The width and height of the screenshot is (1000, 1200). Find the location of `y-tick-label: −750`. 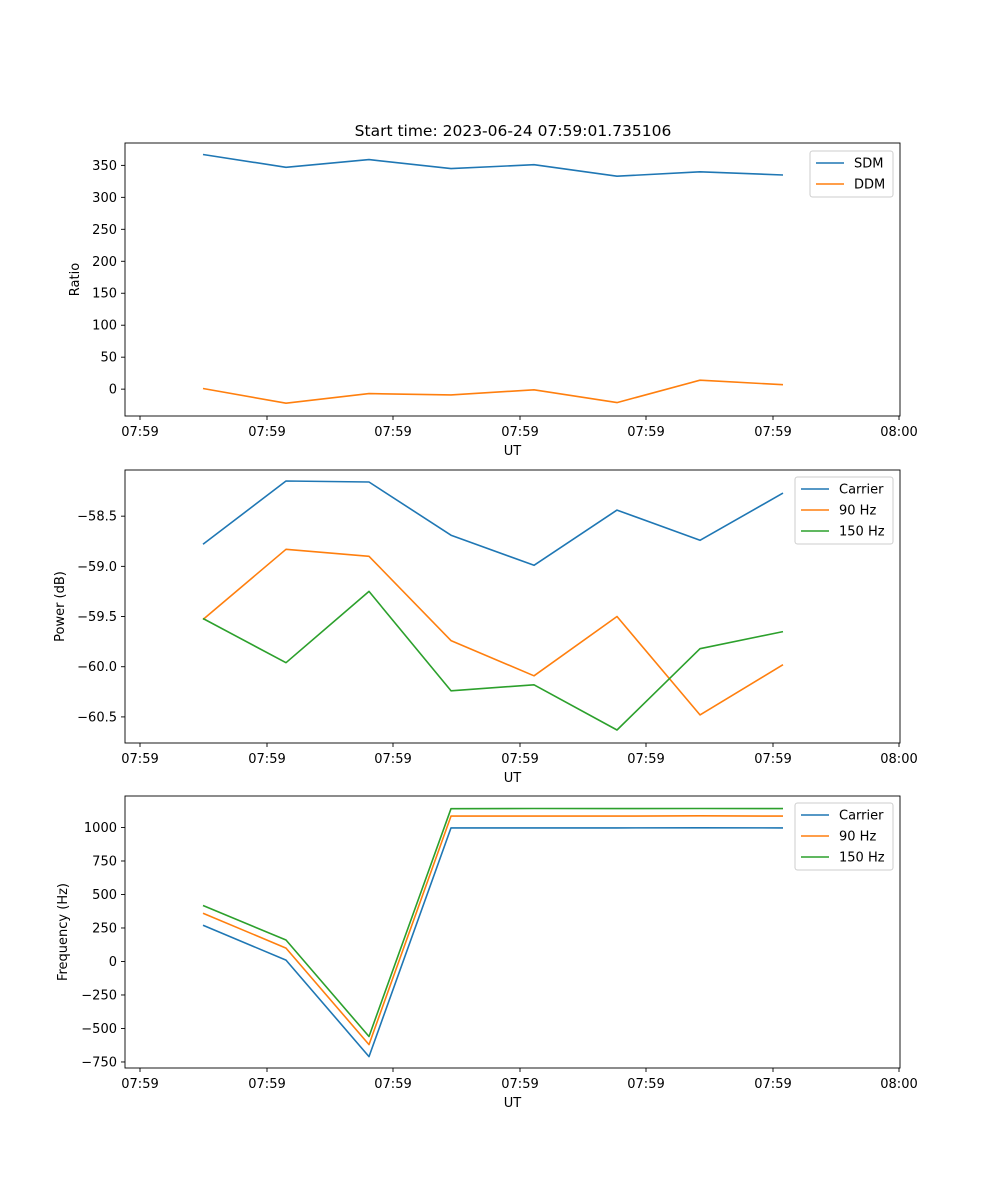

y-tick-label: −750 is located at coordinates (99, 1062).